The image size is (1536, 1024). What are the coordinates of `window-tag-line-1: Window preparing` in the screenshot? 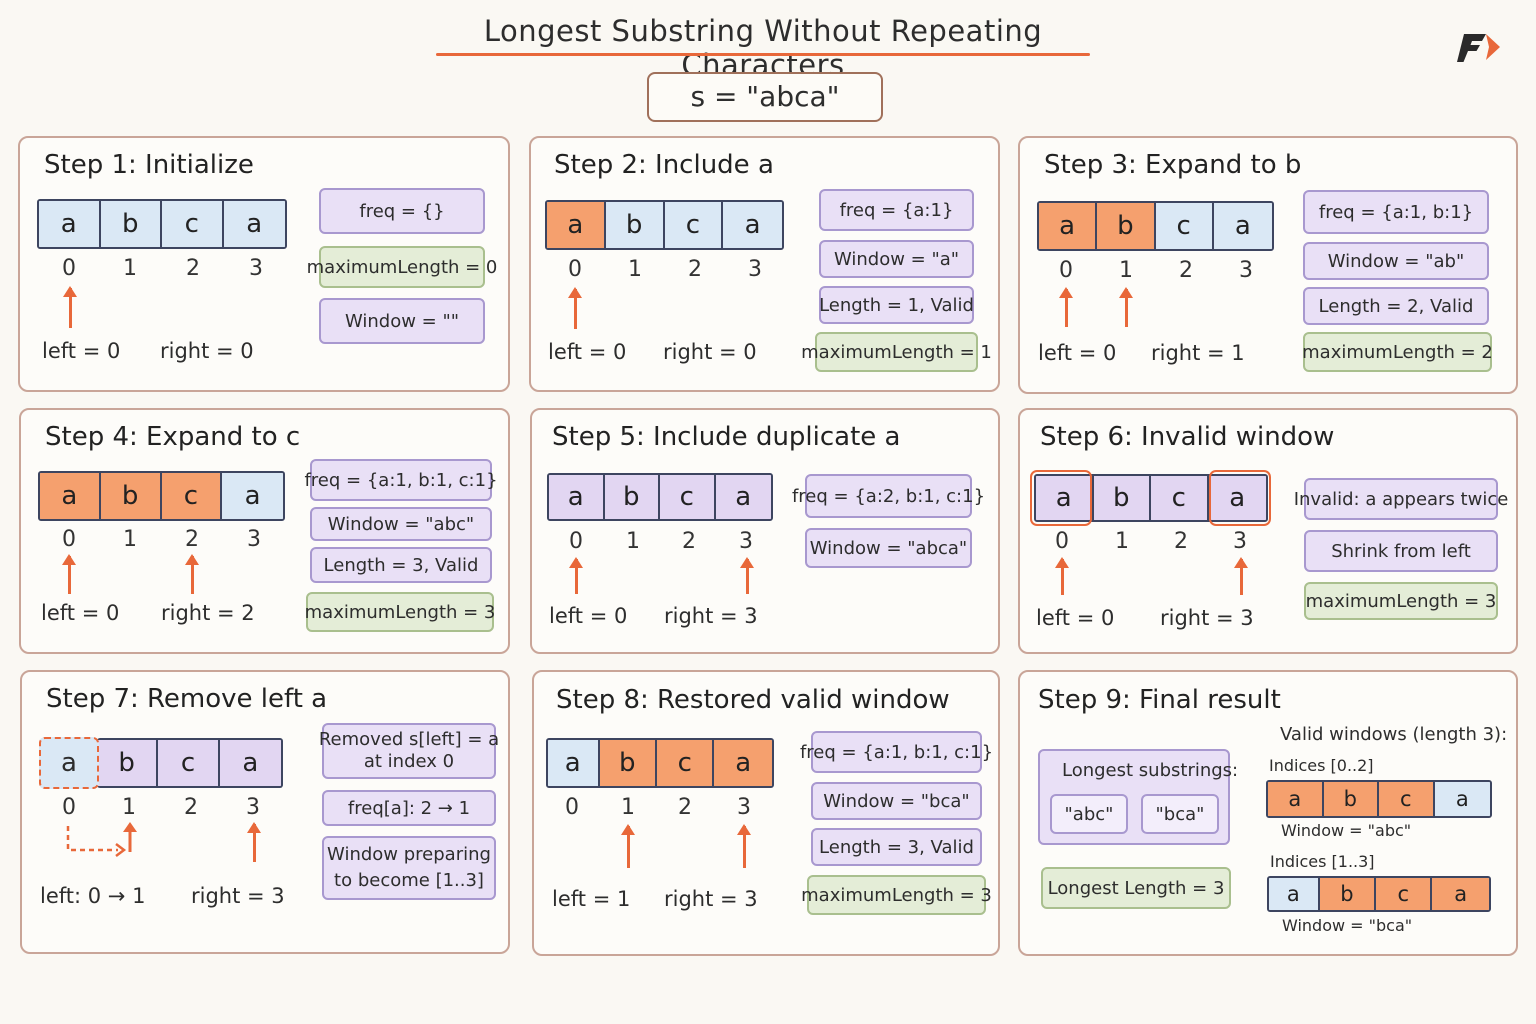 It's located at (409, 854).